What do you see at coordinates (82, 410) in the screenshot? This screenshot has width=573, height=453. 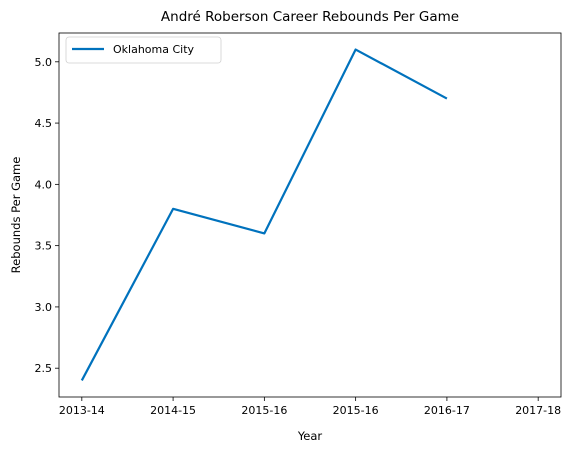 I see `x-tick-label: 2013-14` at bounding box center [82, 410].